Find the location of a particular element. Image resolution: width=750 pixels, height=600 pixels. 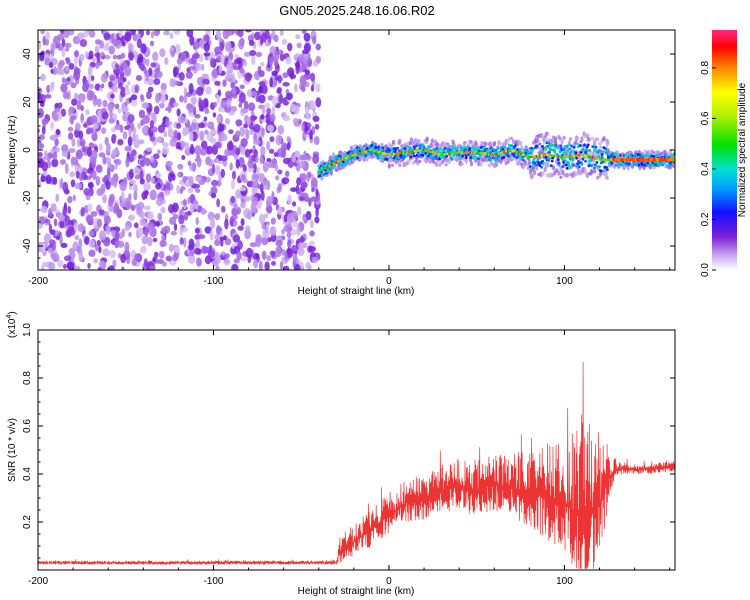

spectrogram-xlabel: Height of straight line (km) is located at coordinates (356, 291).